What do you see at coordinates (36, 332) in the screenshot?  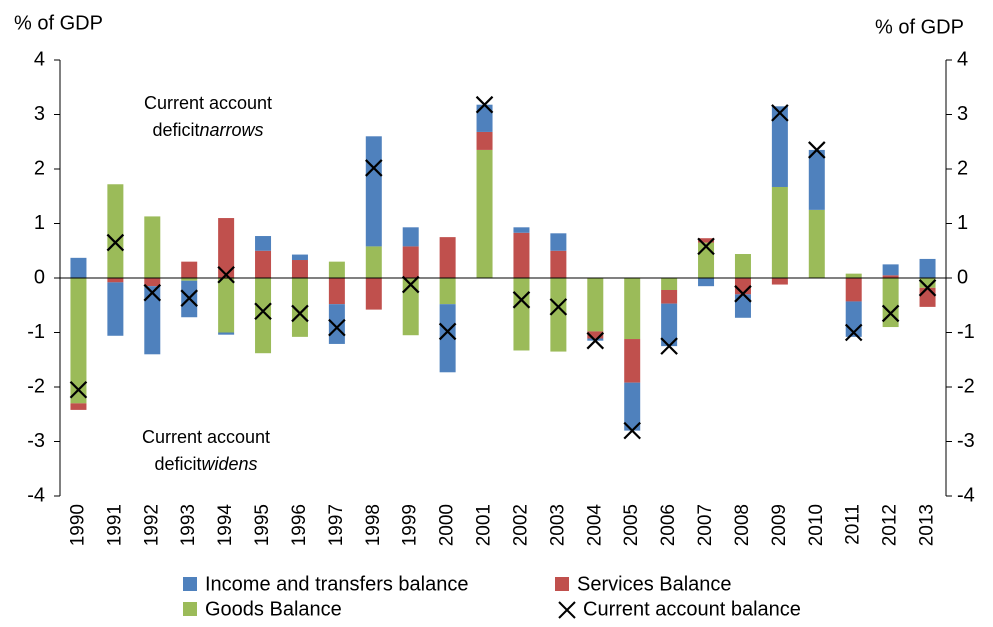 I see `y-tick-label: -1` at bounding box center [36, 332].